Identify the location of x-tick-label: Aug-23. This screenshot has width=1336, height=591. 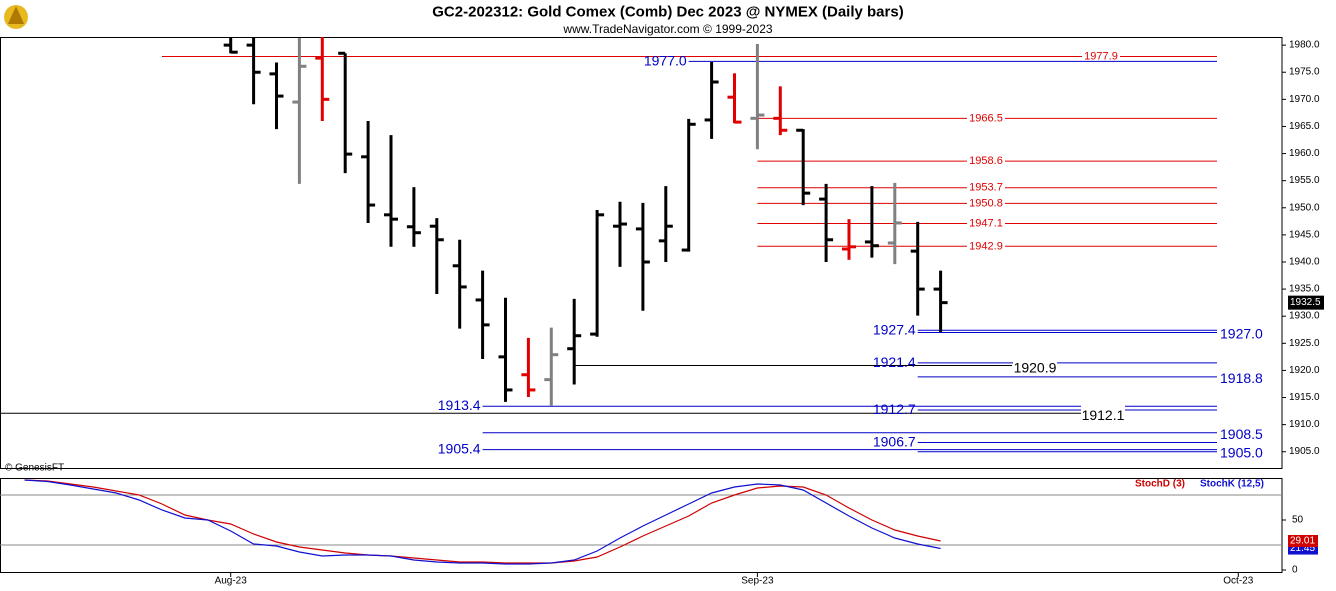
(231, 581).